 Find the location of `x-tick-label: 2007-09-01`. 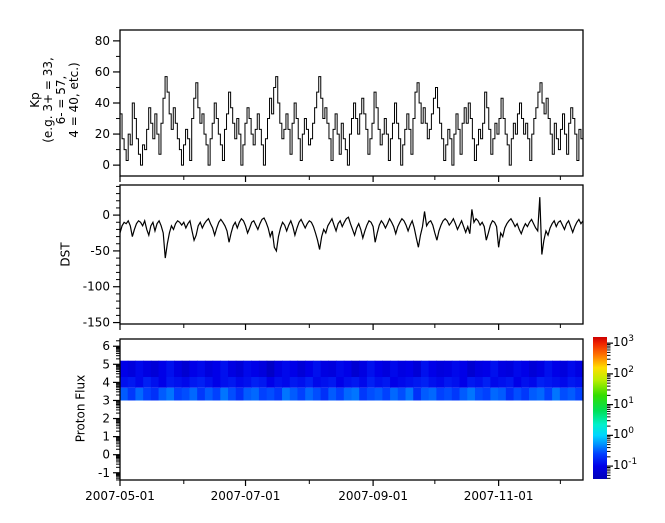

x-tick-label: 2007-09-01 is located at coordinates (373, 496).